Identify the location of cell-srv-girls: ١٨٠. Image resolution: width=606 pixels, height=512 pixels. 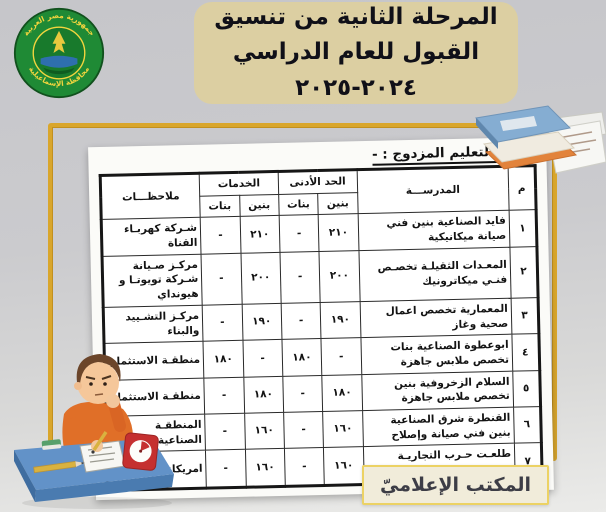
(223, 359).